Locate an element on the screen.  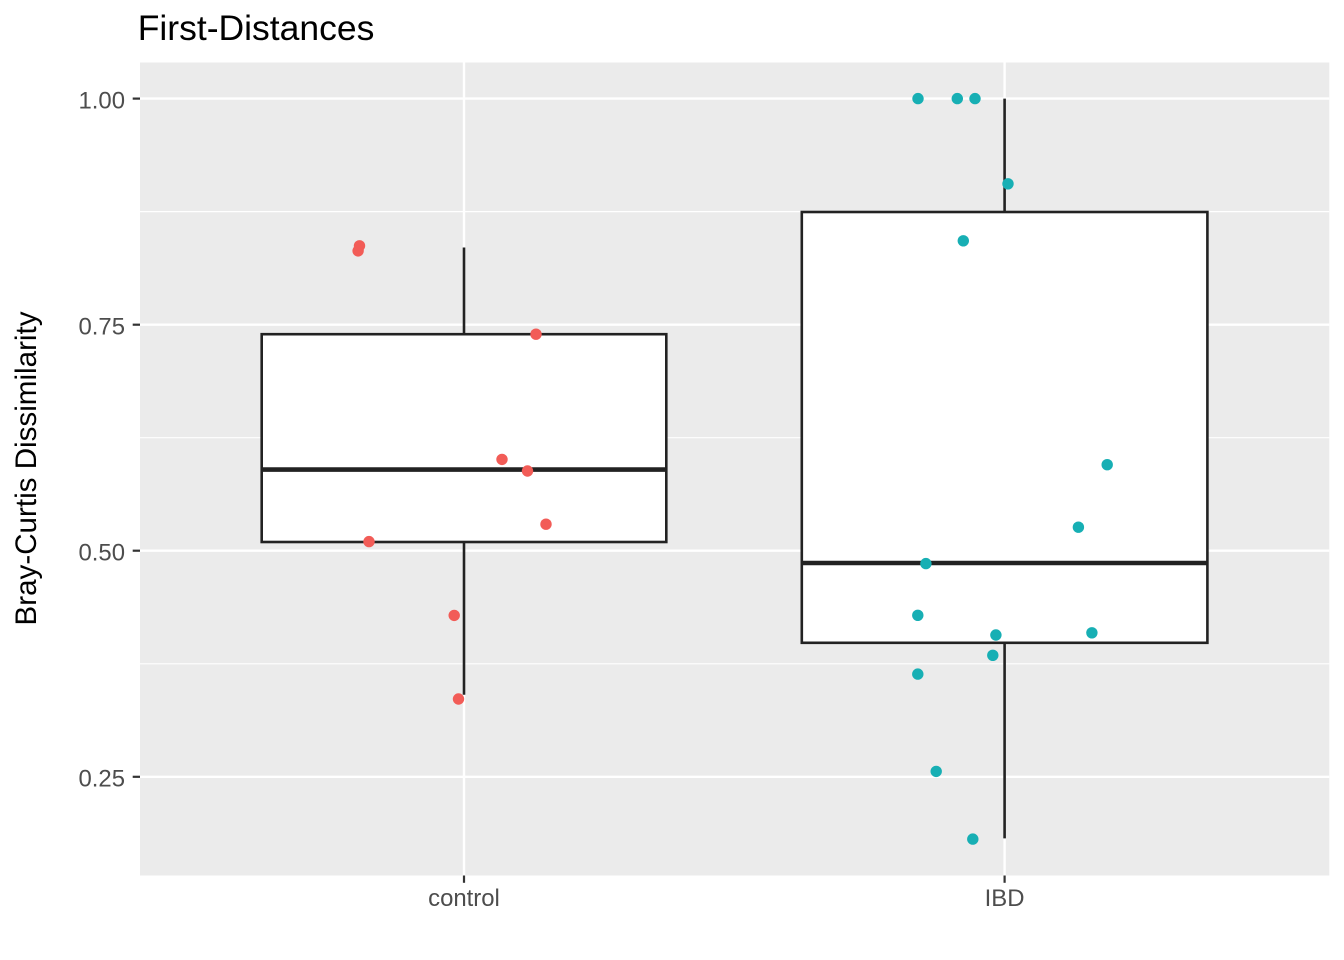
svg-text: IBD is located at coordinates (1005, 898).